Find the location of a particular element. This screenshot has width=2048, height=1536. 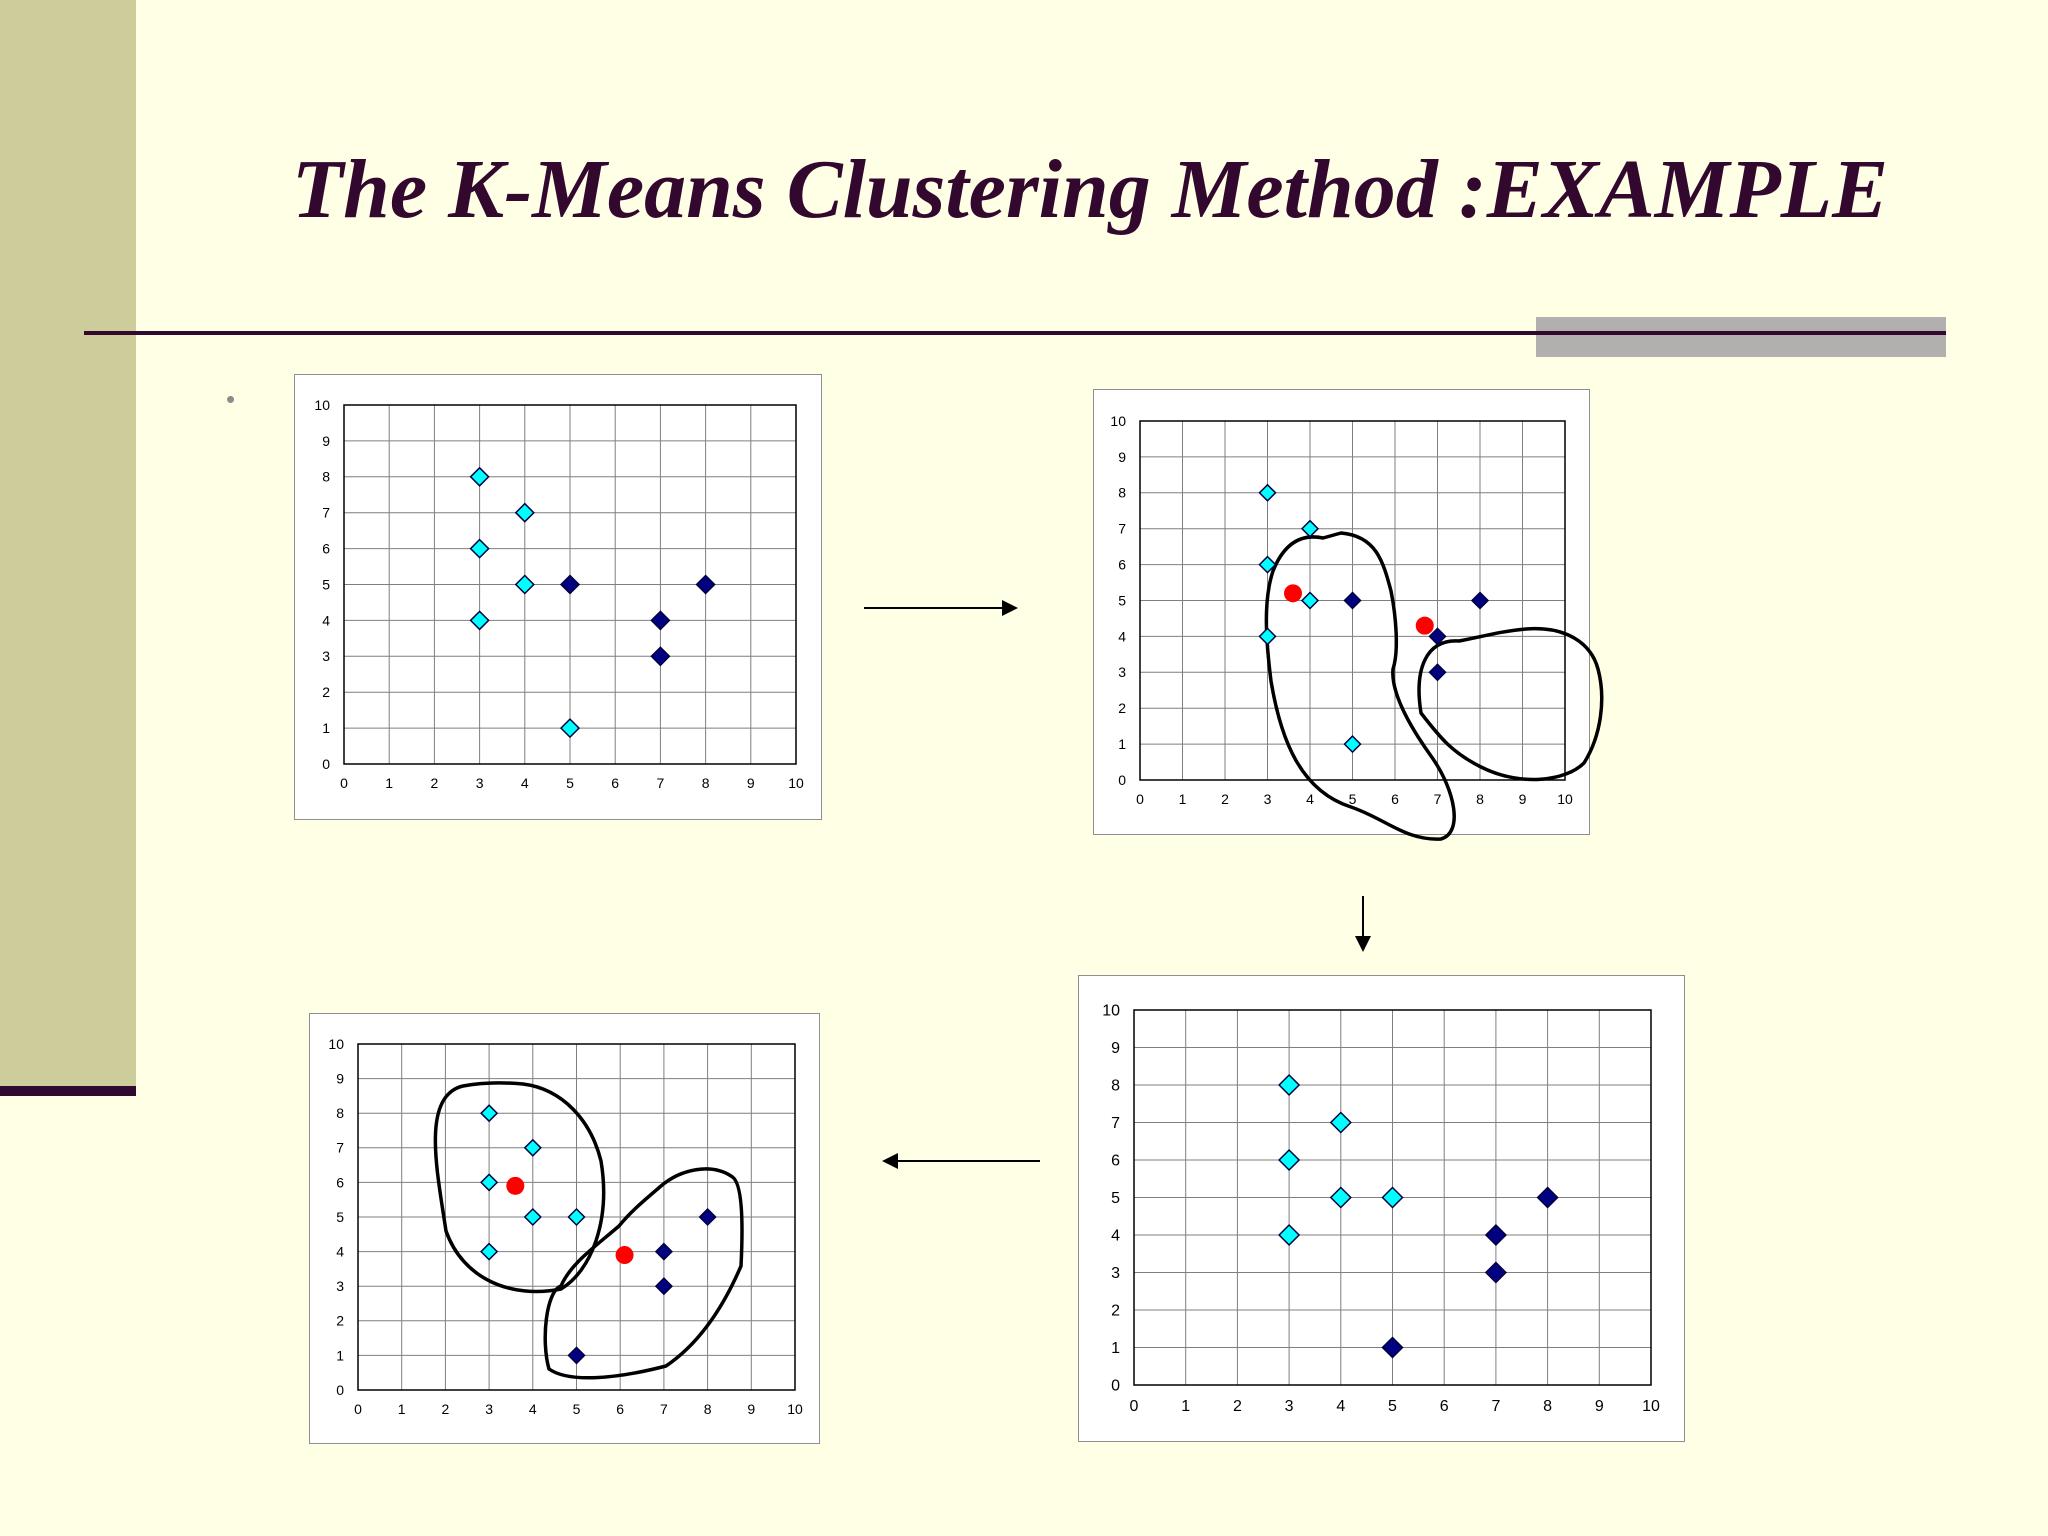

title-rule-accent is located at coordinates (1741, 337).